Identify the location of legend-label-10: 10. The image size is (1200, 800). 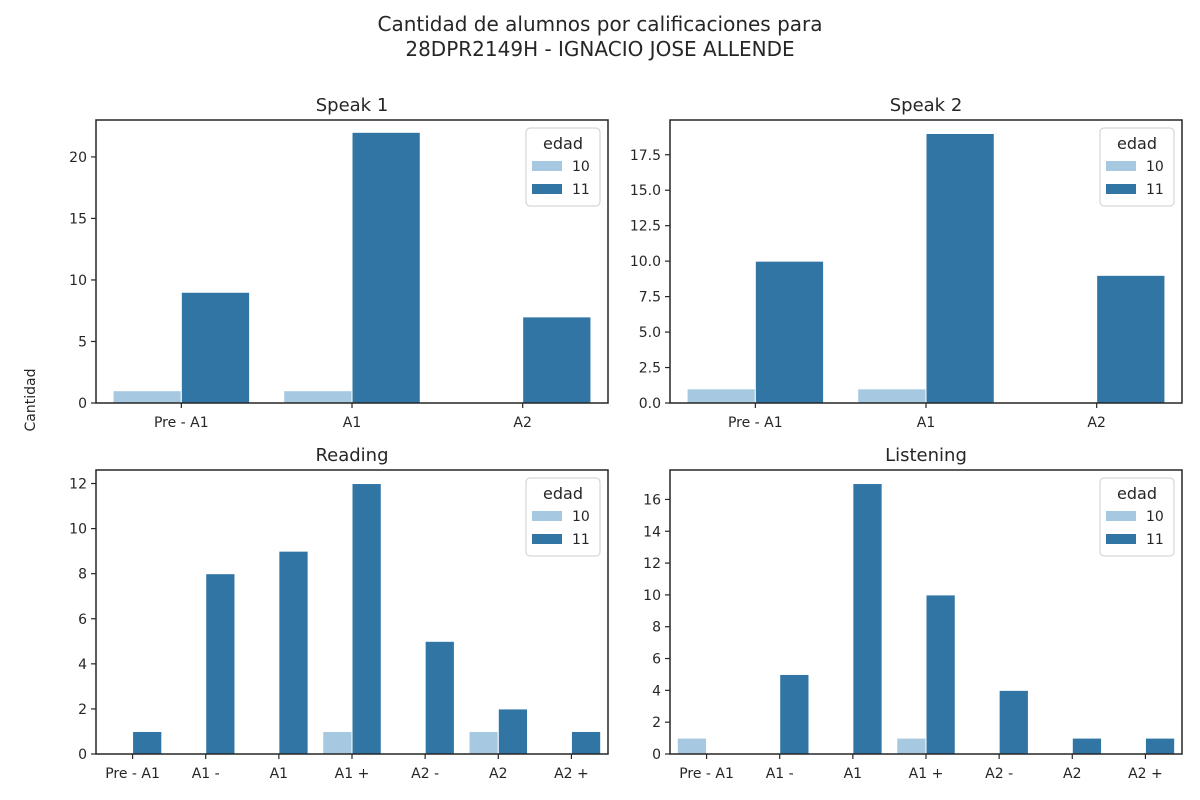
(581, 167).